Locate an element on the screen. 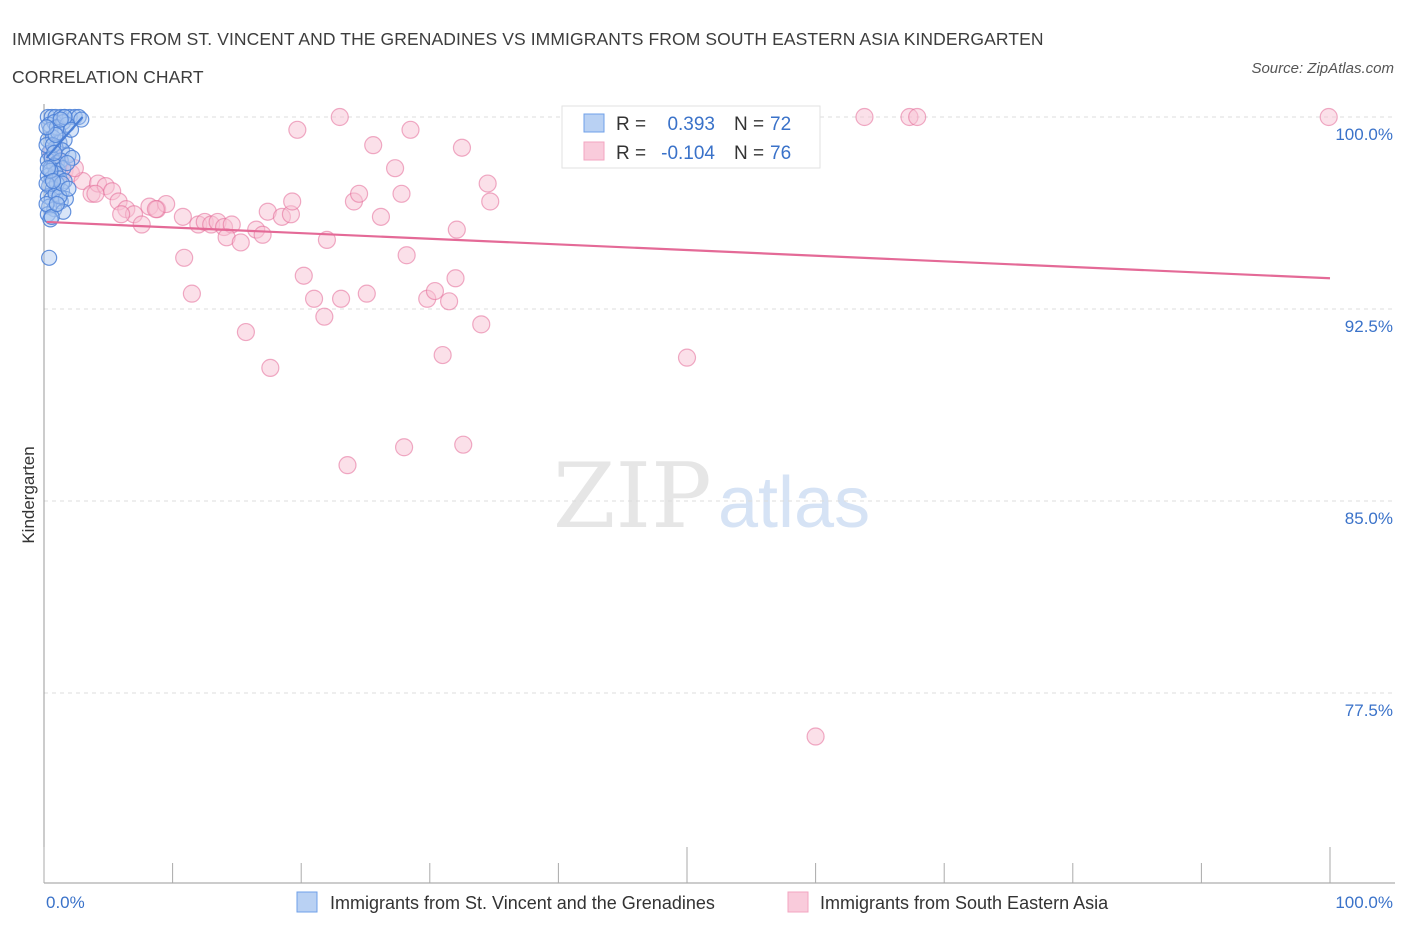 The image size is (1406, 930). stats-n-label-pink: N = is located at coordinates (749, 153).